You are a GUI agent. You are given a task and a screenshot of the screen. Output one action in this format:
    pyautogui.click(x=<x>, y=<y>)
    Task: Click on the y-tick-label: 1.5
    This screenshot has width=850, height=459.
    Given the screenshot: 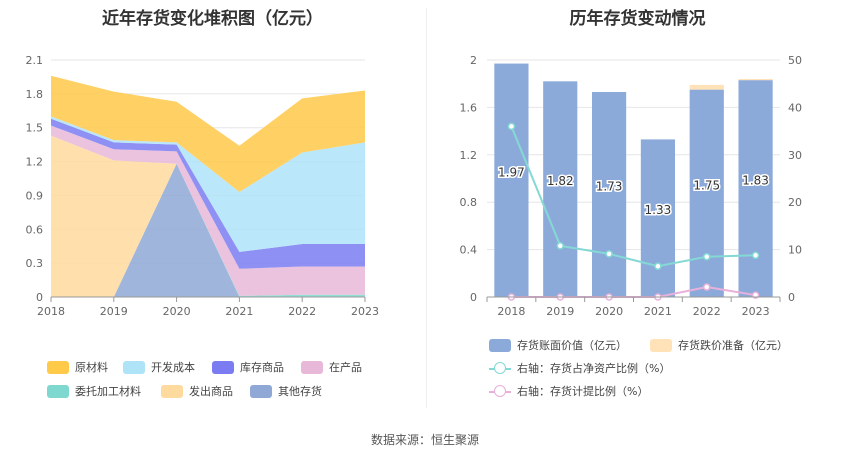 What is the action you would take?
    pyautogui.click(x=35, y=128)
    